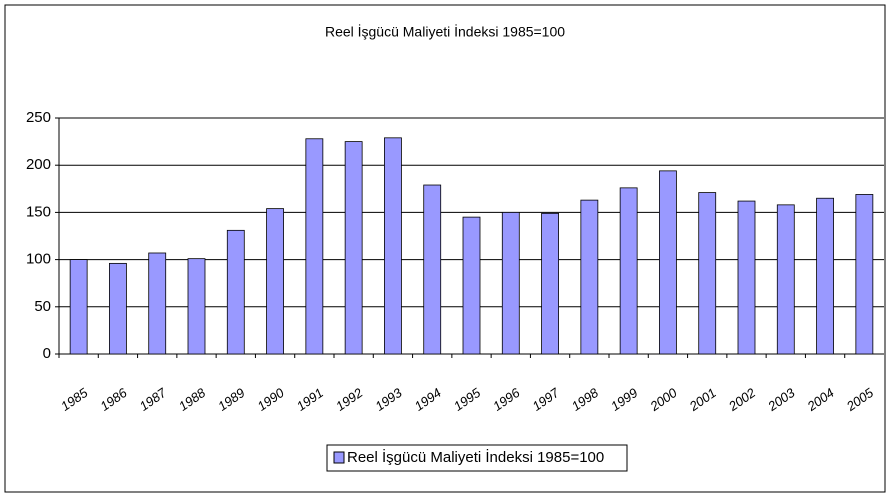  I want to click on y-tick-label: 0, so click(47, 353).